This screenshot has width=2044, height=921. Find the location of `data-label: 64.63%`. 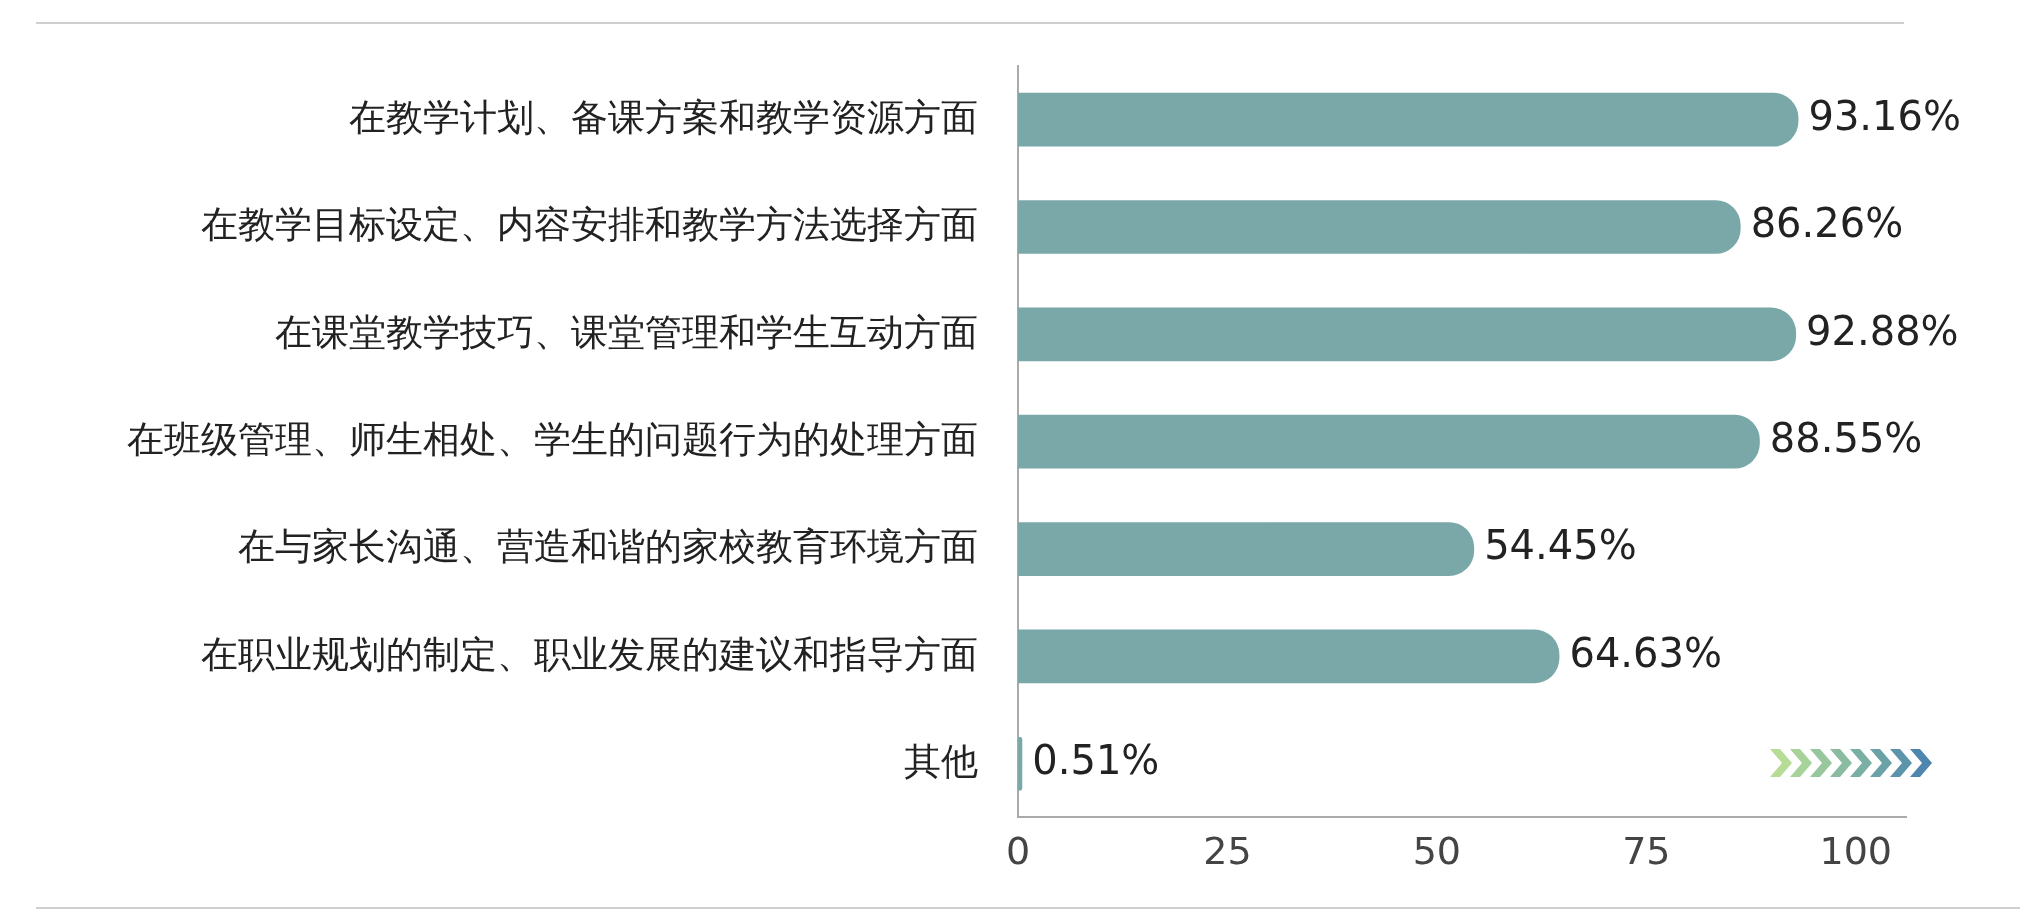

data-label: 64.63% is located at coordinates (1645, 652).